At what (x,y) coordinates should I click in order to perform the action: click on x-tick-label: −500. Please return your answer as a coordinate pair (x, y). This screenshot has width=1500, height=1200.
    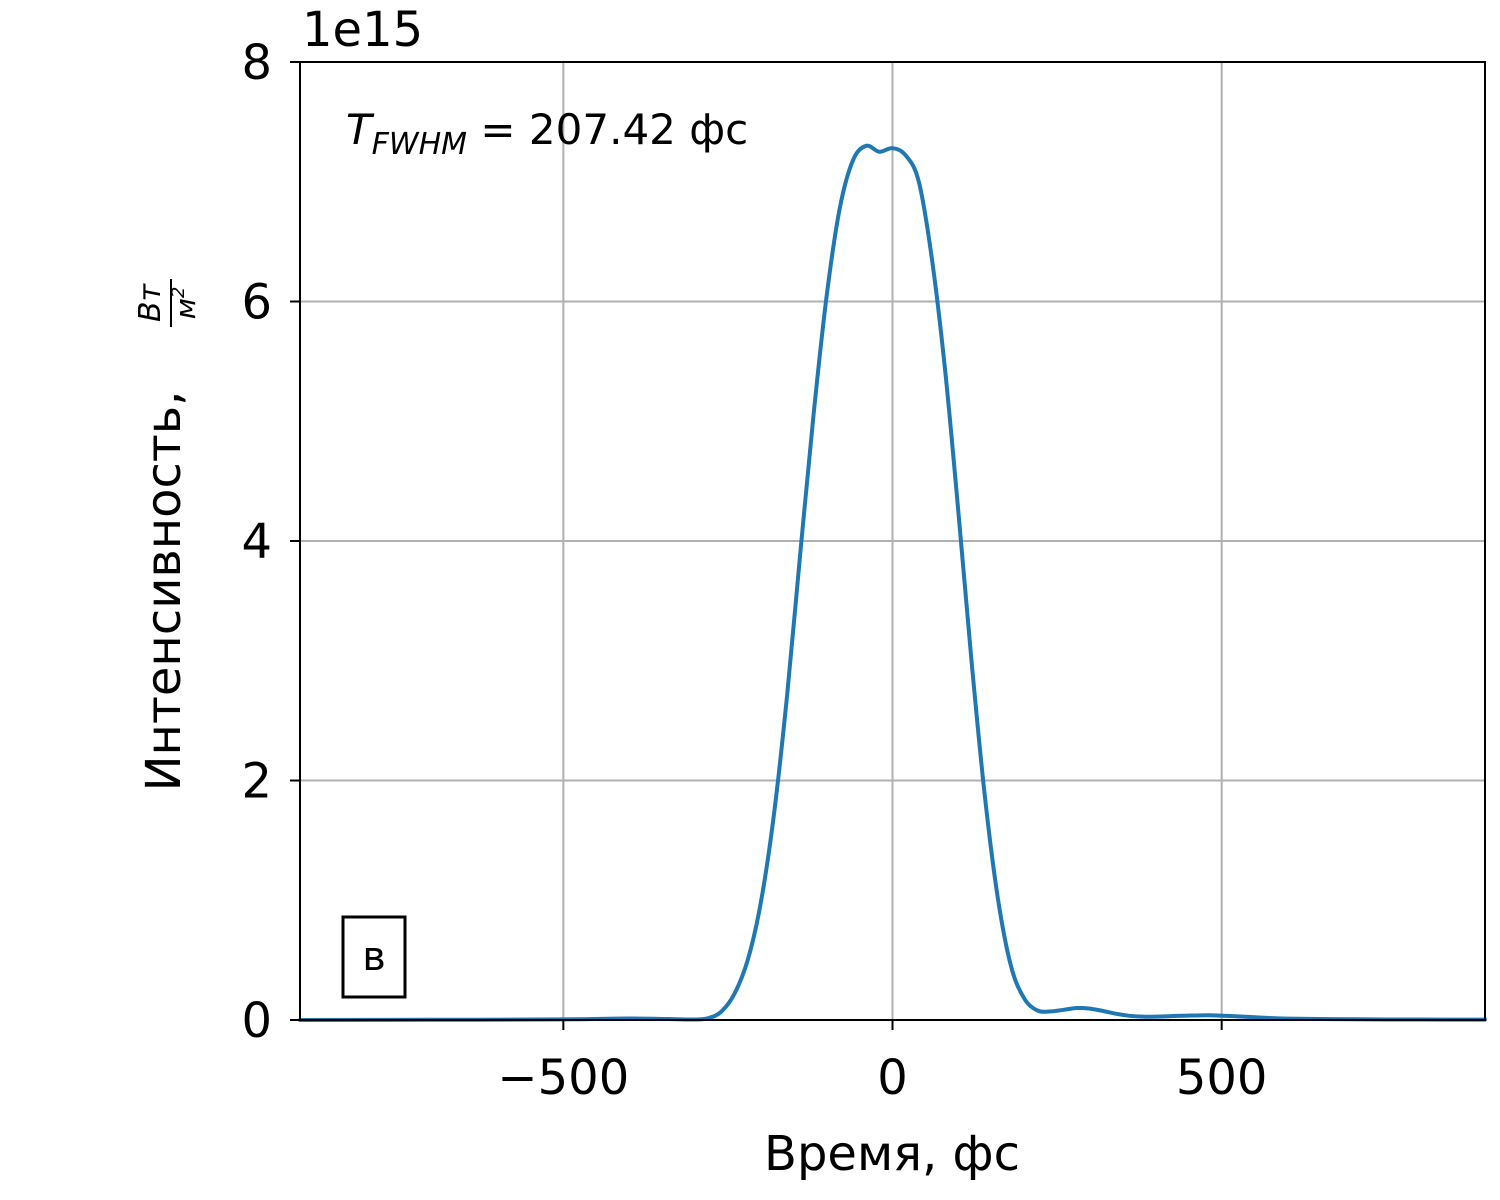
    Looking at the image, I should click on (563, 1078).